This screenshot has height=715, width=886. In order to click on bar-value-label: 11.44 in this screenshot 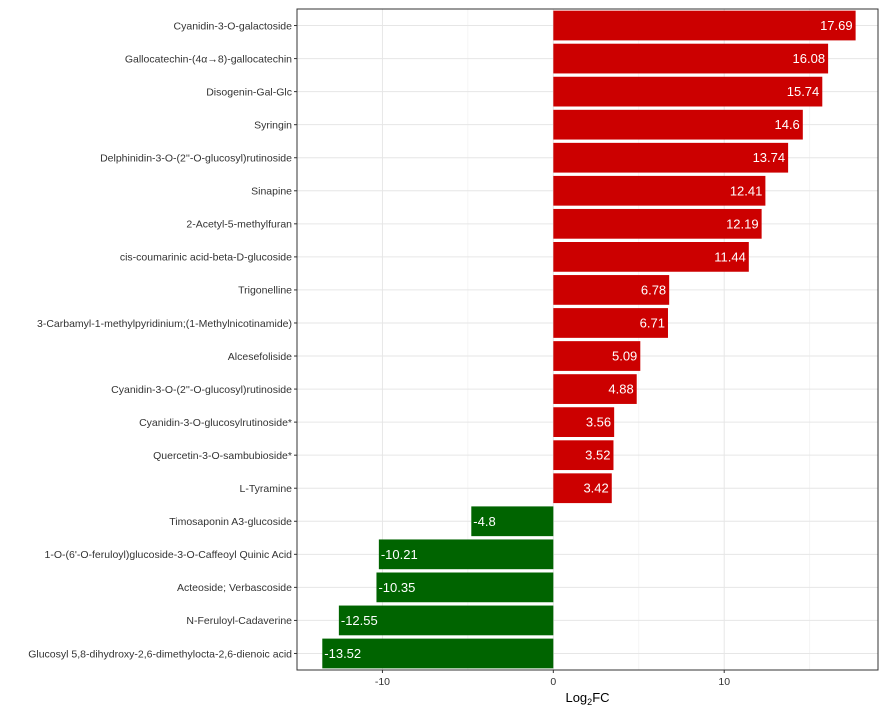, I will do `click(730, 256)`.